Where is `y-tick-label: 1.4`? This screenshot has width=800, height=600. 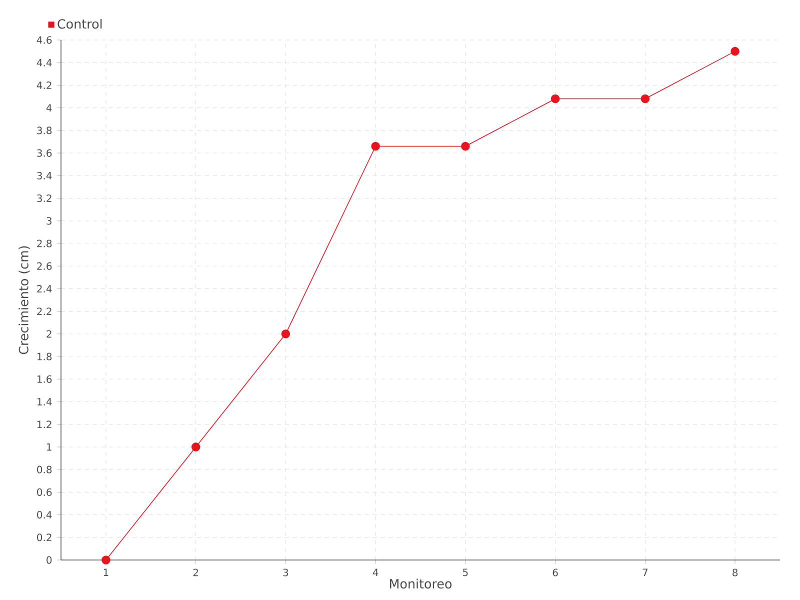 y-tick-label: 1.4 is located at coordinates (44, 402).